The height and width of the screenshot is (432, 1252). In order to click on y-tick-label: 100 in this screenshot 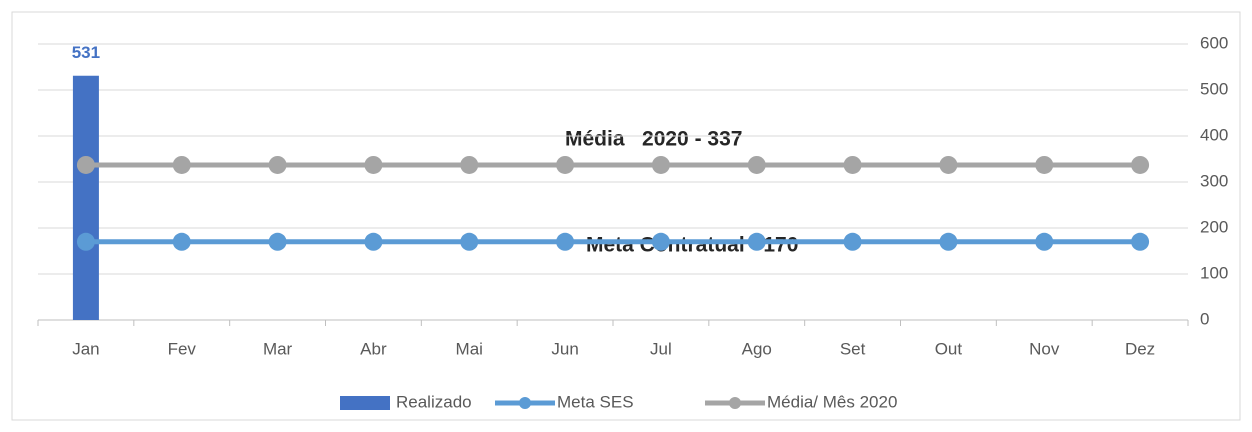, I will do `click(1214, 272)`.